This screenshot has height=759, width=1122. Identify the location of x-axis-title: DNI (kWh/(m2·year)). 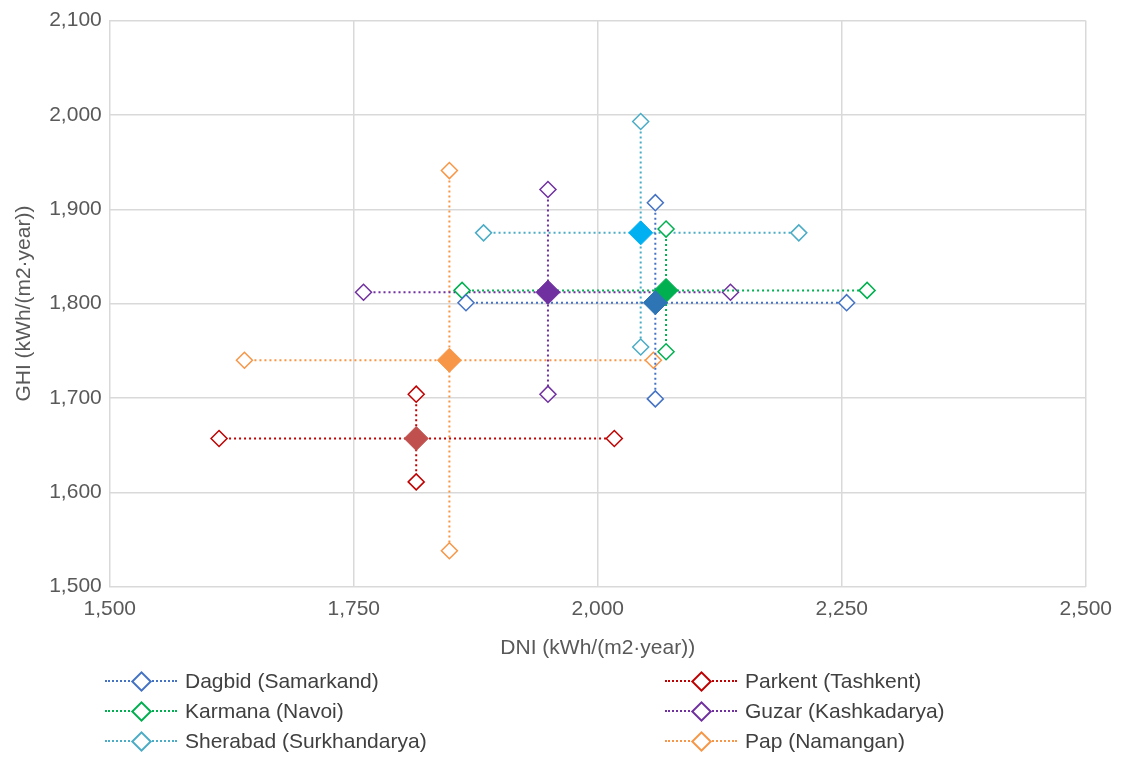
(598, 647).